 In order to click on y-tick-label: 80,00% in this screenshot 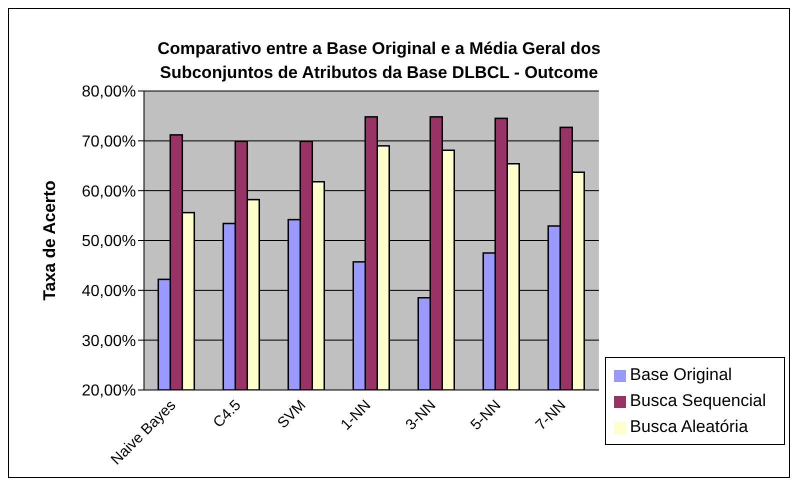, I will do `click(109, 92)`.